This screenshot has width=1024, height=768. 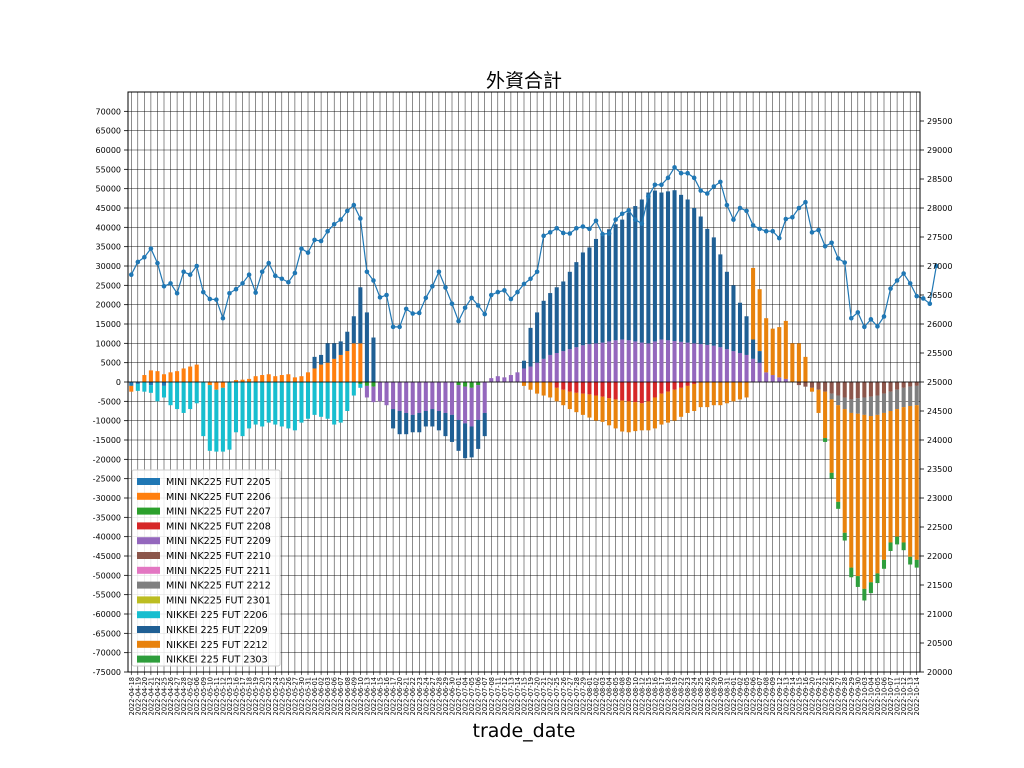 I want to click on x-tick-label: 2022-10-06, so click(x=885, y=696).